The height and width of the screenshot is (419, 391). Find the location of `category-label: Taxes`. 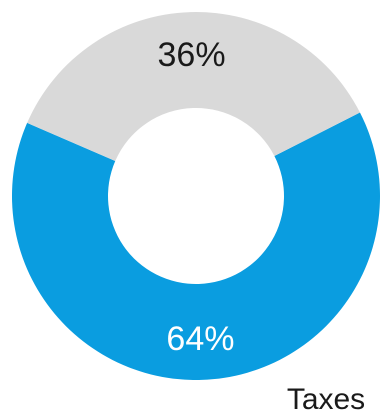

category-label: Taxes is located at coordinates (326, 399).